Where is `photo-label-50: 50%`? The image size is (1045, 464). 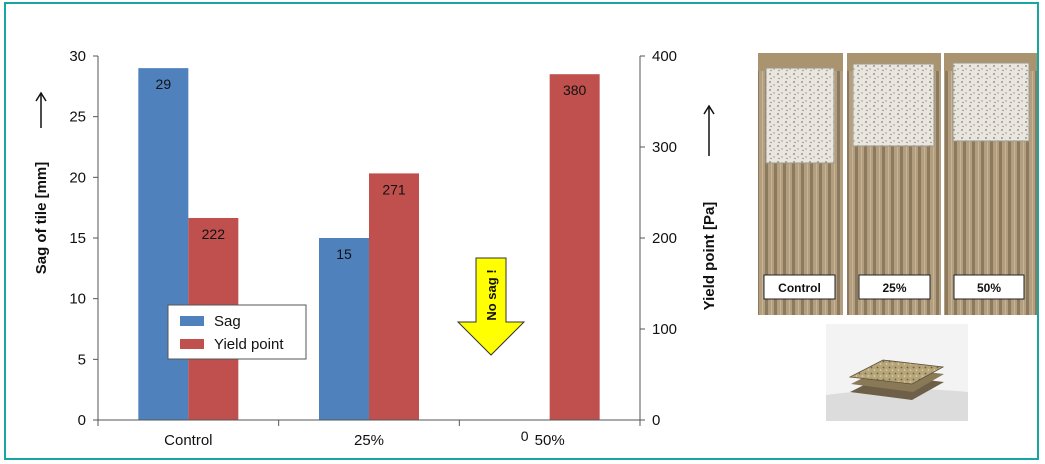
photo-label-50: 50% is located at coordinates (989, 288).